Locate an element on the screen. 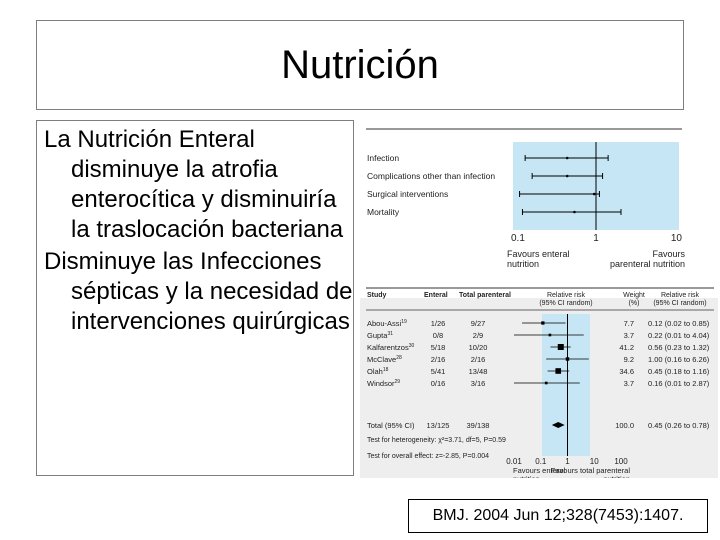 The width and height of the screenshot is (720, 540). study-ref: 30 is located at coordinates (412, 346).